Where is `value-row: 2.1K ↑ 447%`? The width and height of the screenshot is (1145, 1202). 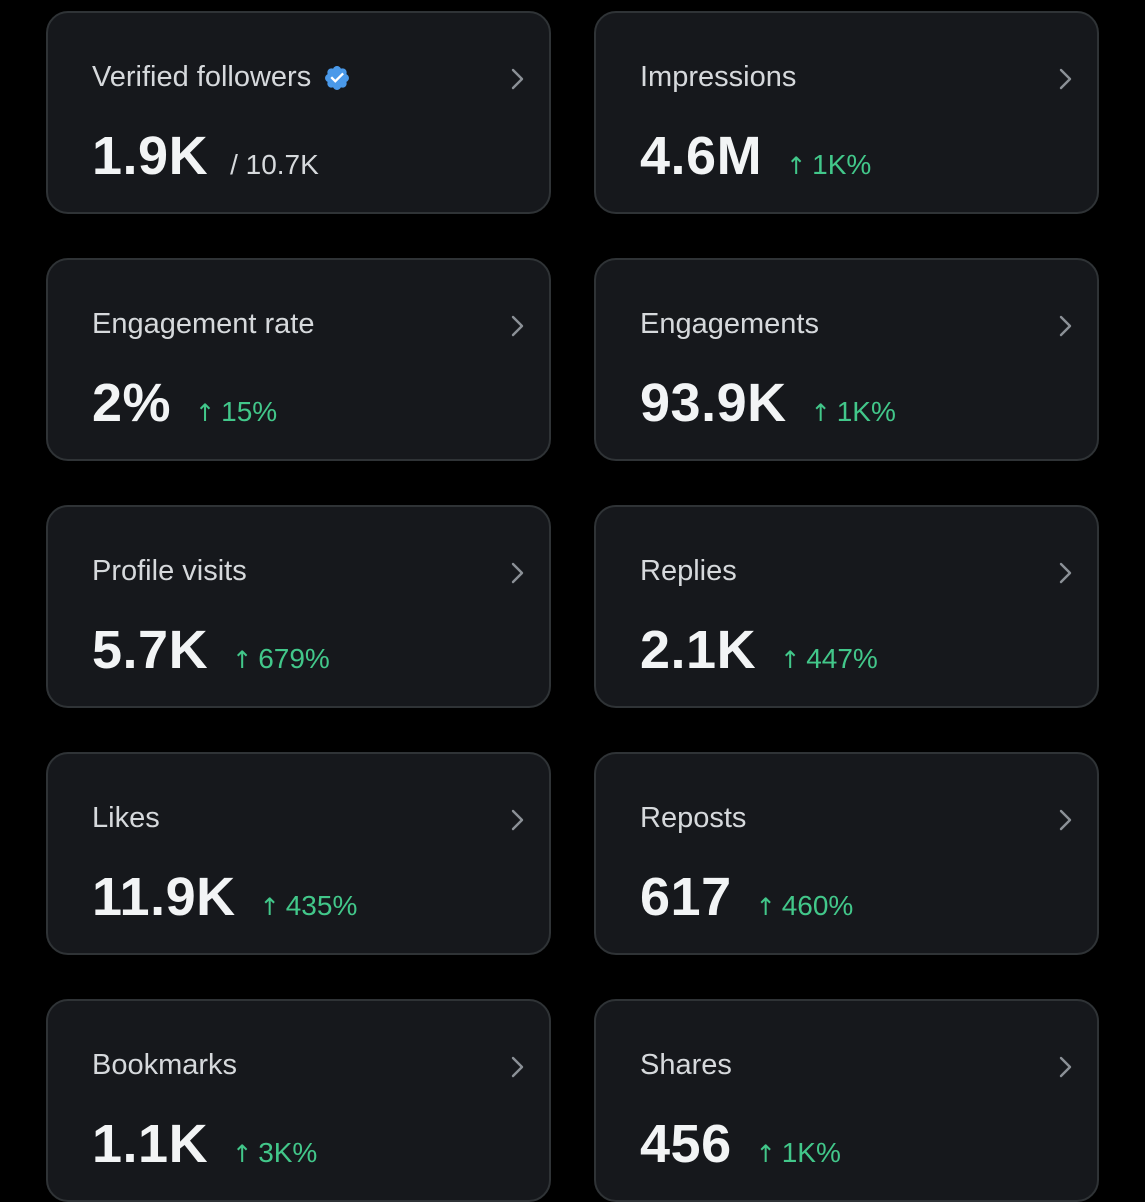
value-row: 2.1K ↑ 447% is located at coordinates (759, 650).